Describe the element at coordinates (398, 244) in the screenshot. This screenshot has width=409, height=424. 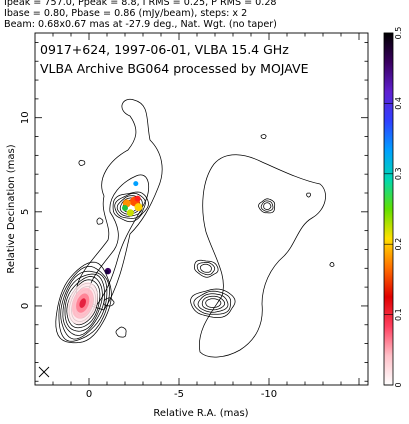
I see `colorbar-tick-label: 0.2` at that location.